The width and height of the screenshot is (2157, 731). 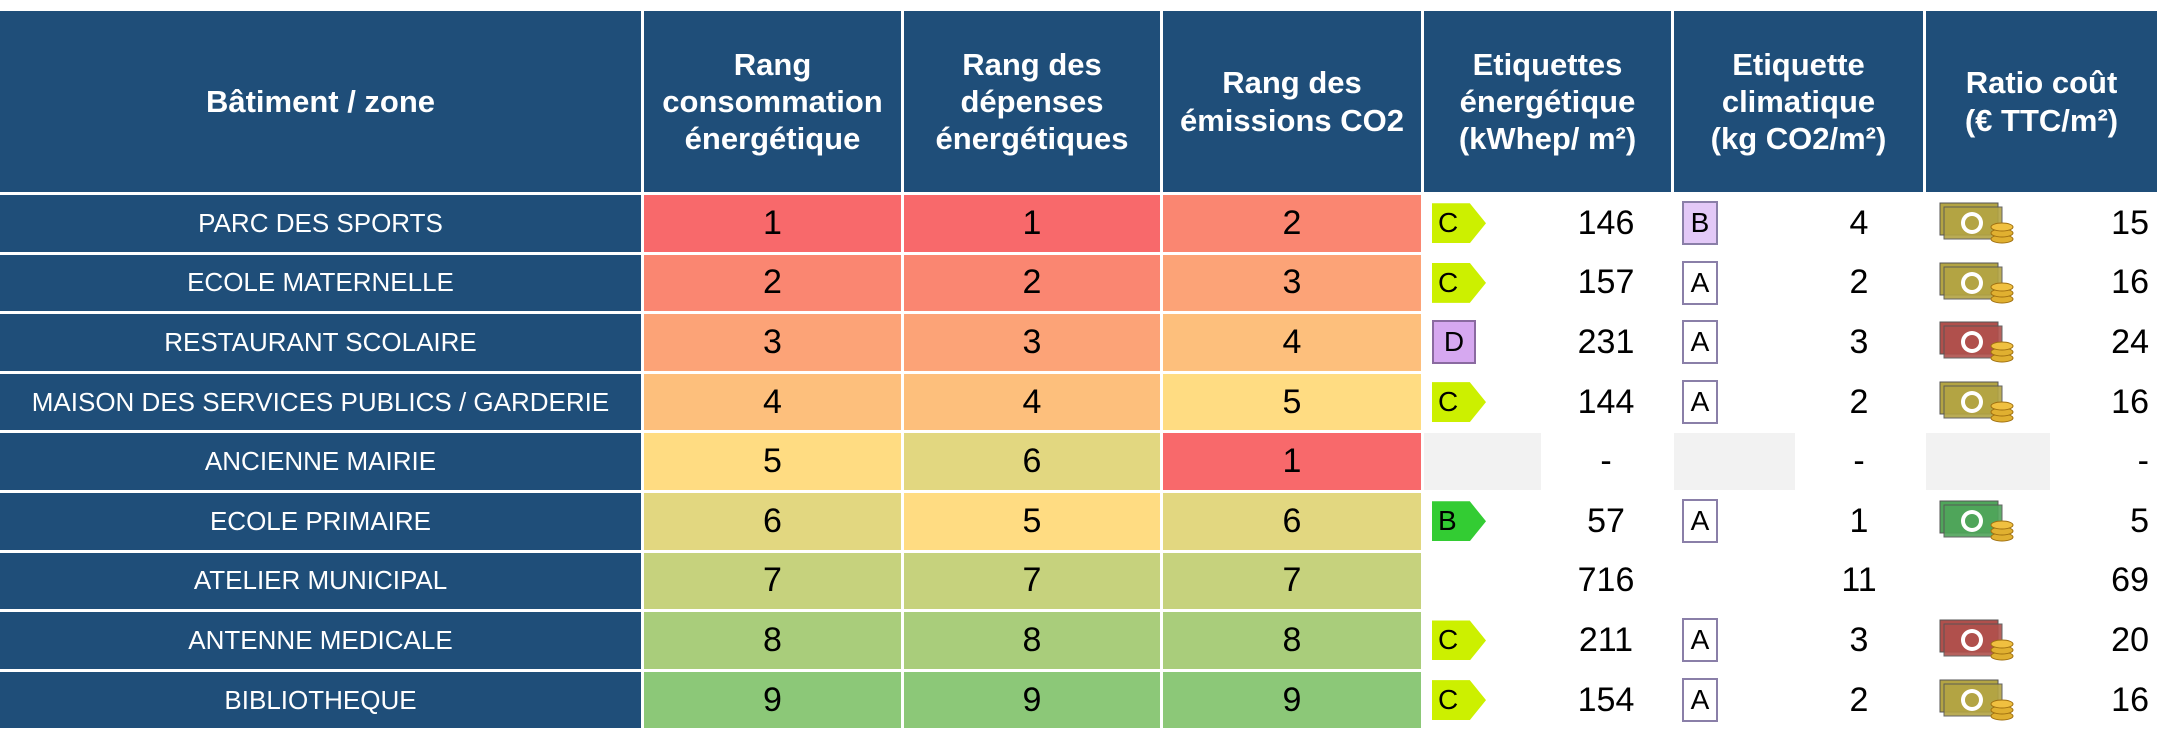 I want to click on rank-cell: 9, so click(x=772, y=700).